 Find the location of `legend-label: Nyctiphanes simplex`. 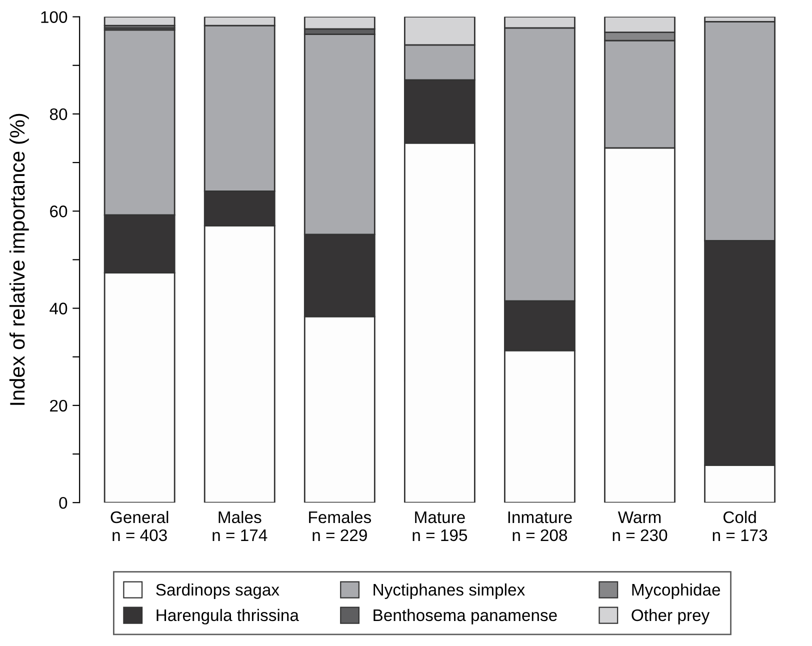

legend-label: Nyctiphanes simplex is located at coordinates (449, 591).